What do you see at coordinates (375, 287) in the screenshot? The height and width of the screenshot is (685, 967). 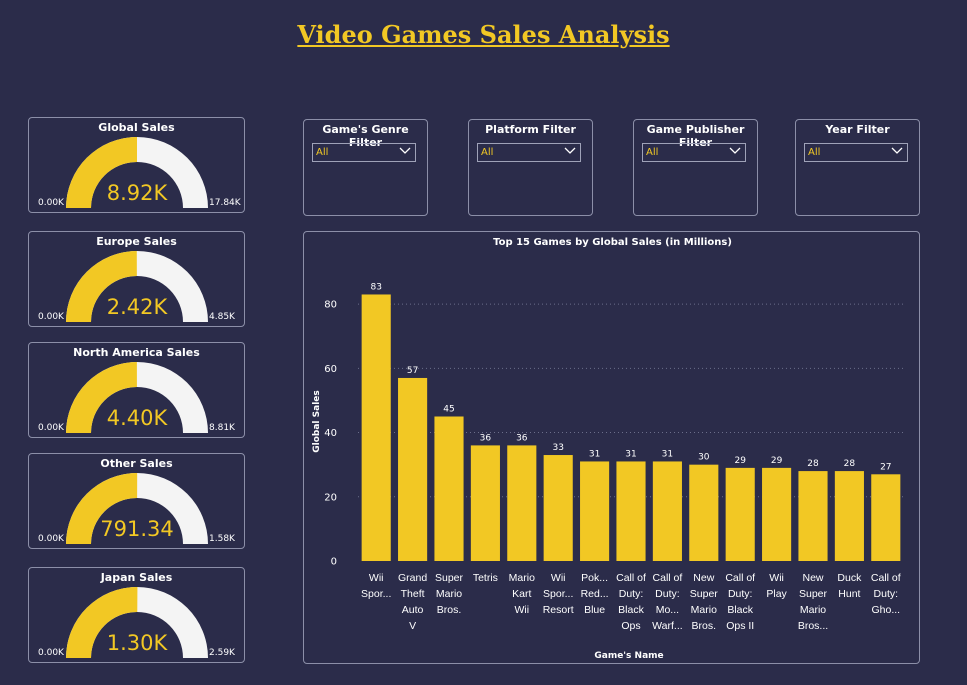 I see `data-label: 83` at bounding box center [375, 287].